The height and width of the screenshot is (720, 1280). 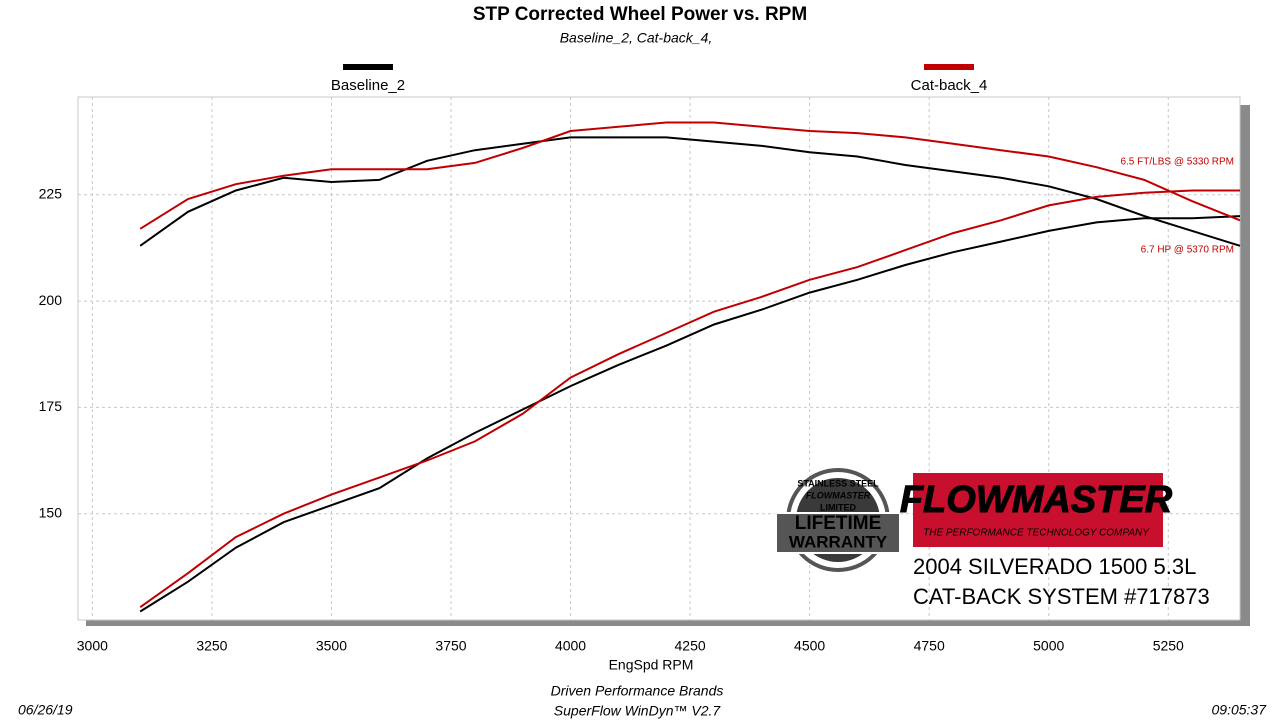 What do you see at coordinates (690, 646) in the screenshot?
I see `x-tick-label: 4250` at bounding box center [690, 646].